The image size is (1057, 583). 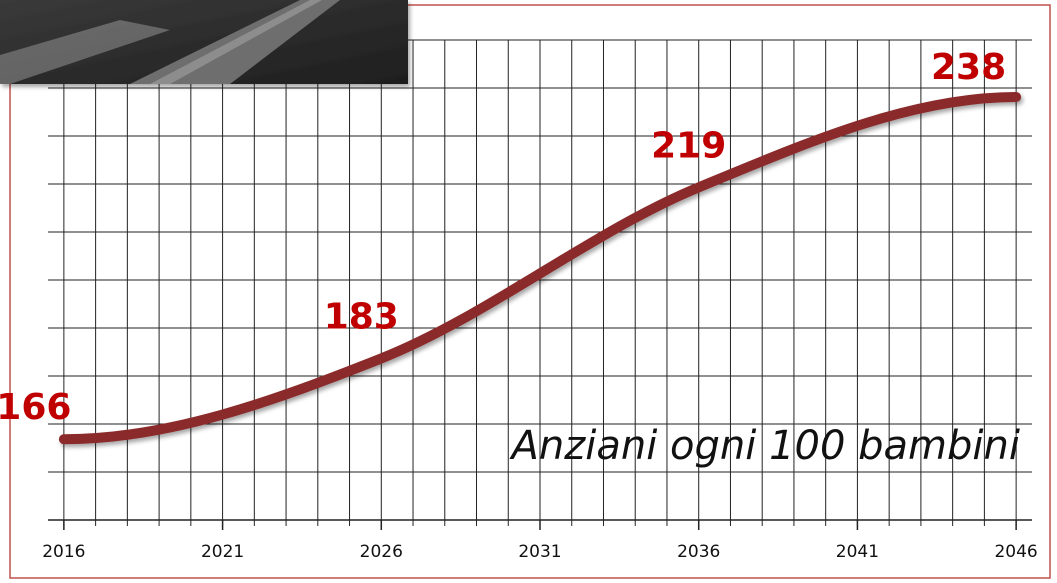 What do you see at coordinates (857, 552) in the screenshot?
I see `x-tick-label: 2041` at bounding box center [857, 552].